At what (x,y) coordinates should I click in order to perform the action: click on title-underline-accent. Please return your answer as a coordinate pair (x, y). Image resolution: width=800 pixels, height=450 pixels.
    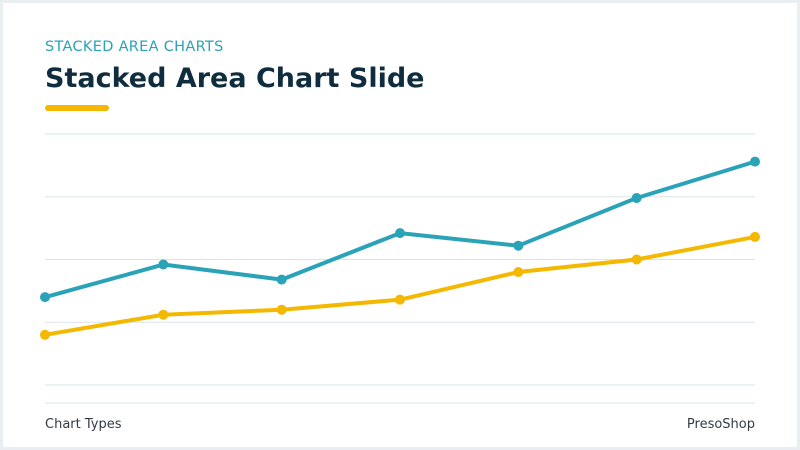
    Looking at the image, I should click on (77, 108).